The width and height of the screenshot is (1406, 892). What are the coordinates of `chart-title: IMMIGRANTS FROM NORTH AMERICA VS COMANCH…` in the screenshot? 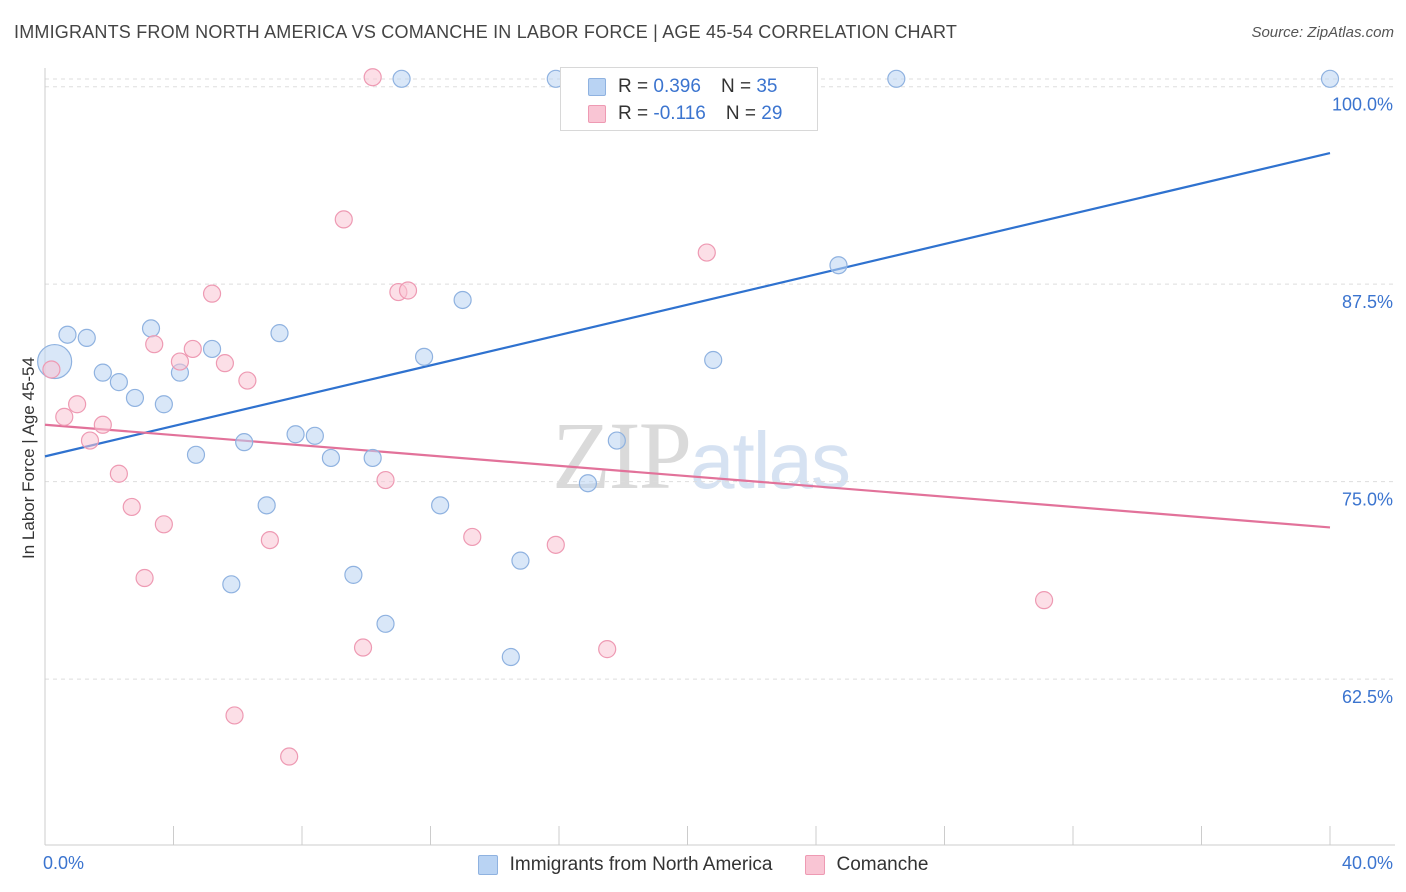 It's located at (486, 32).